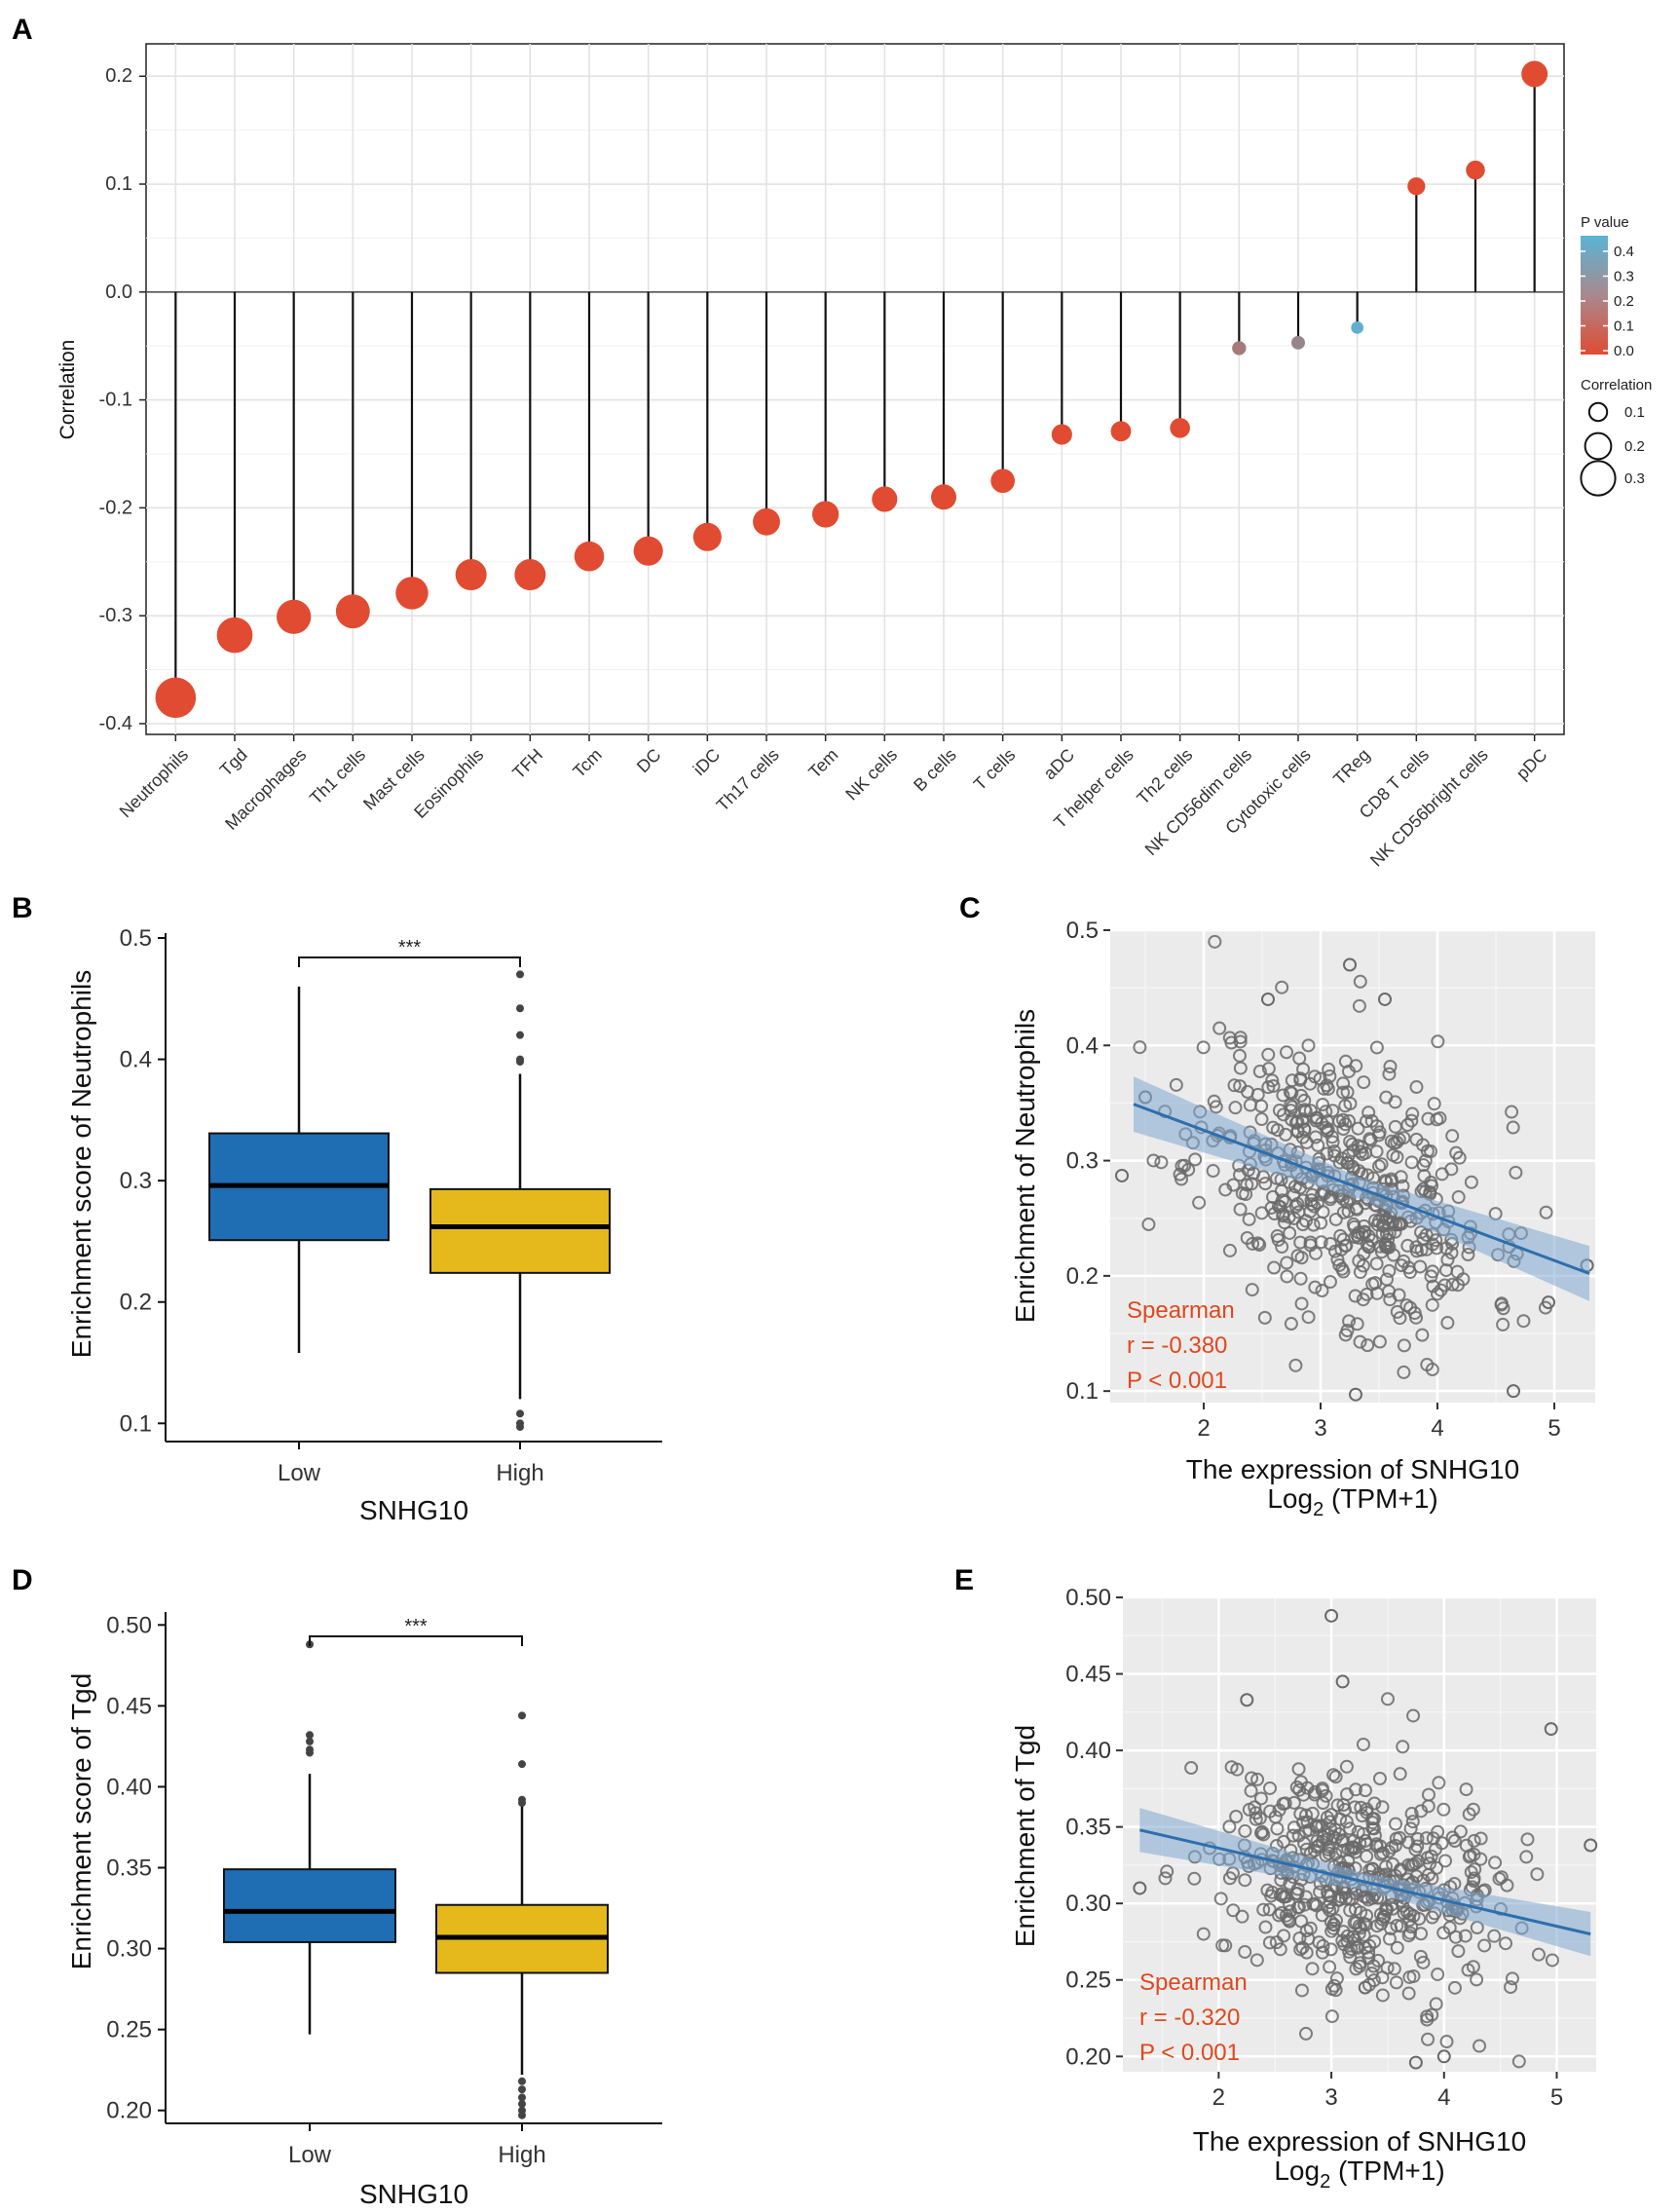 This screenshot has width=1678, height=2212. I want to click on y-tick-label: 0.30, so click(1088, 1904).